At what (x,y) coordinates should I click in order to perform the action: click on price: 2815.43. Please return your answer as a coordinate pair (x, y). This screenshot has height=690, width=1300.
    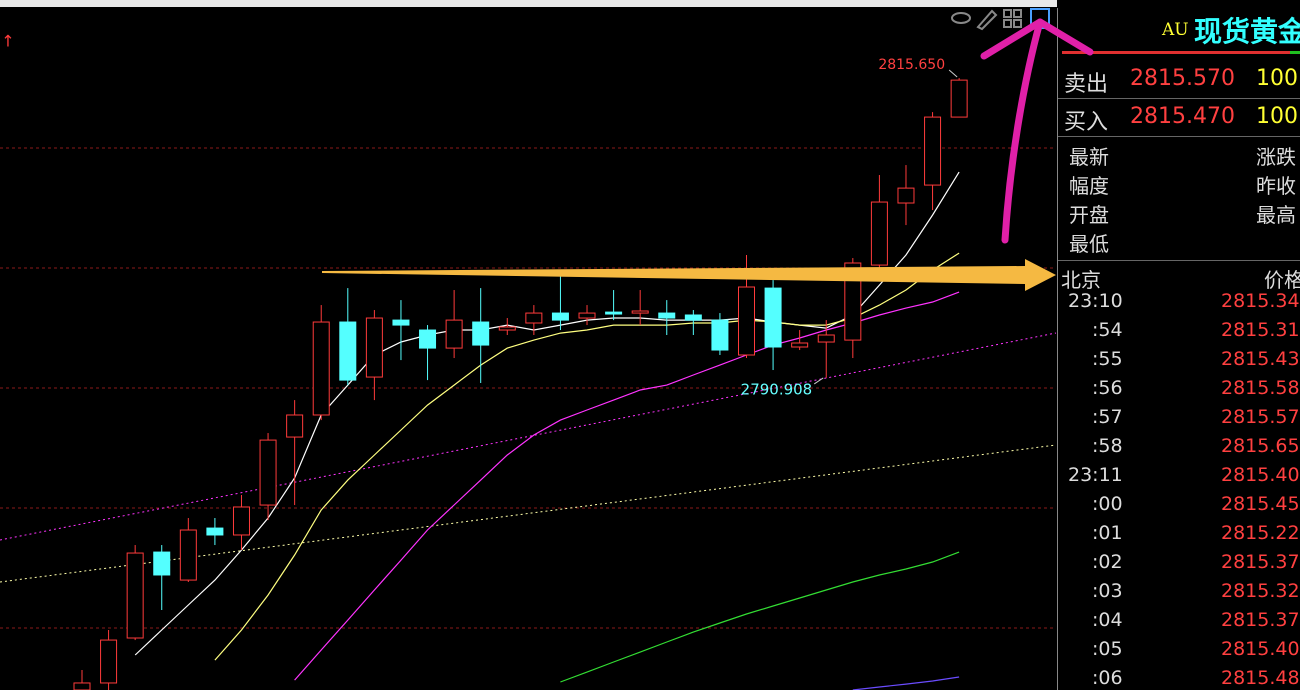
    Looking at the image, I should click on (1260, 359).